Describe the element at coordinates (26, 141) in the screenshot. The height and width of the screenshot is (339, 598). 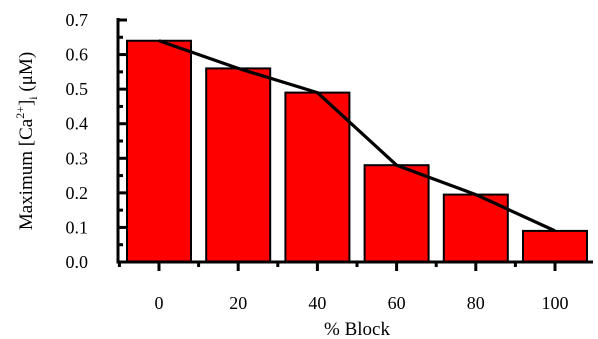
I see `y-axis-title: Maximum [Ca2+]i (μM)` at that location.